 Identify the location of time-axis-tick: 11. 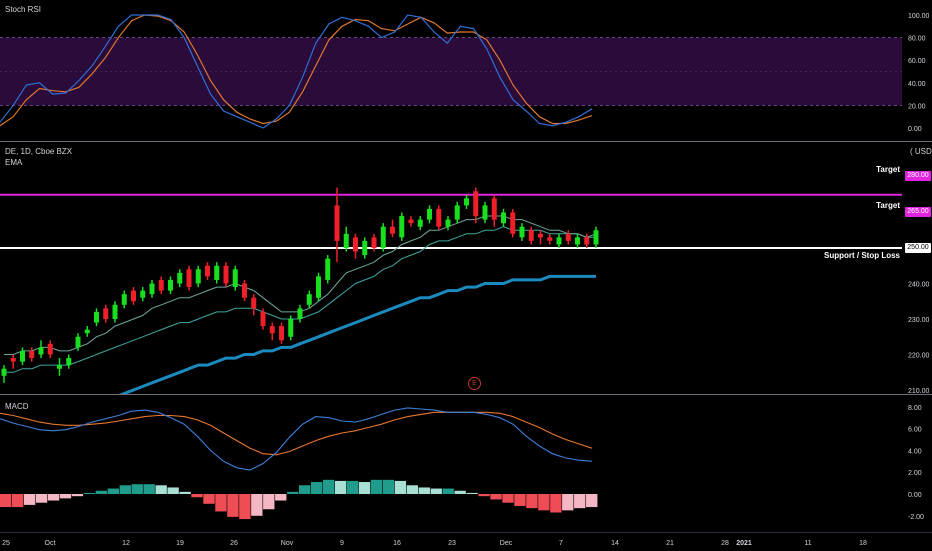
(807, 543).